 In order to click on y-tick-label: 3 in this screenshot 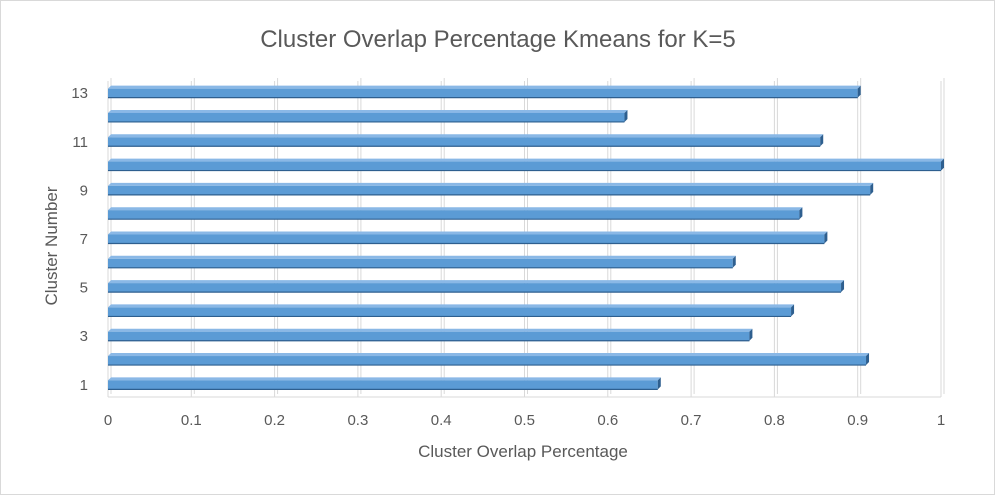, I will do `click(84, 336)`.